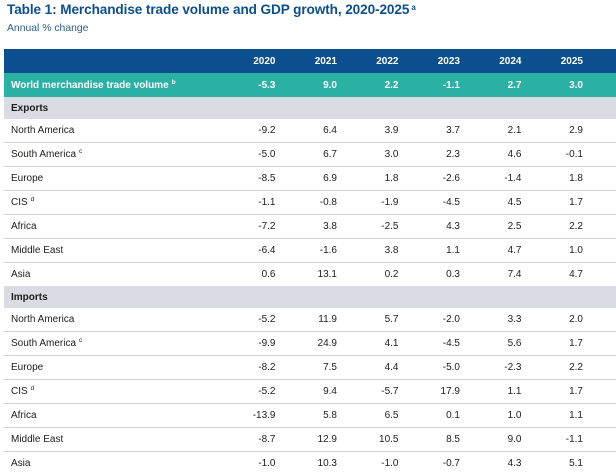  Describe the element at coordinates (391, 130) in the screenshot. I see `value-cell: 3.9` at that location.